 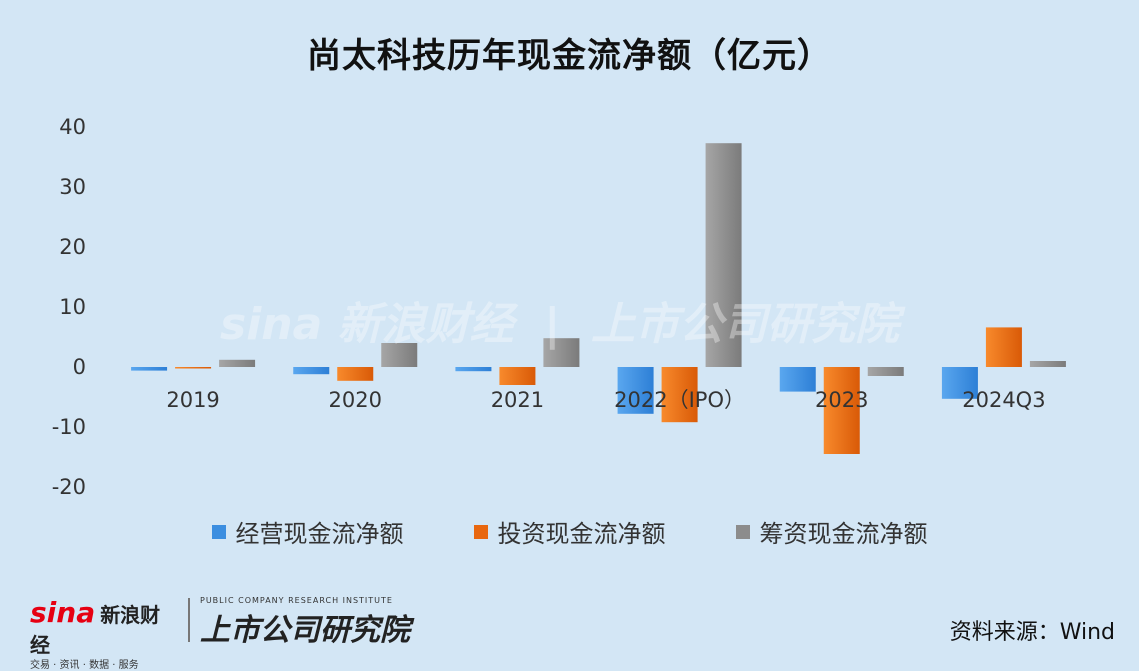 I want to click on y-axis: 40 30 20 10 0 -10 -20, so click(x=69, y=307).